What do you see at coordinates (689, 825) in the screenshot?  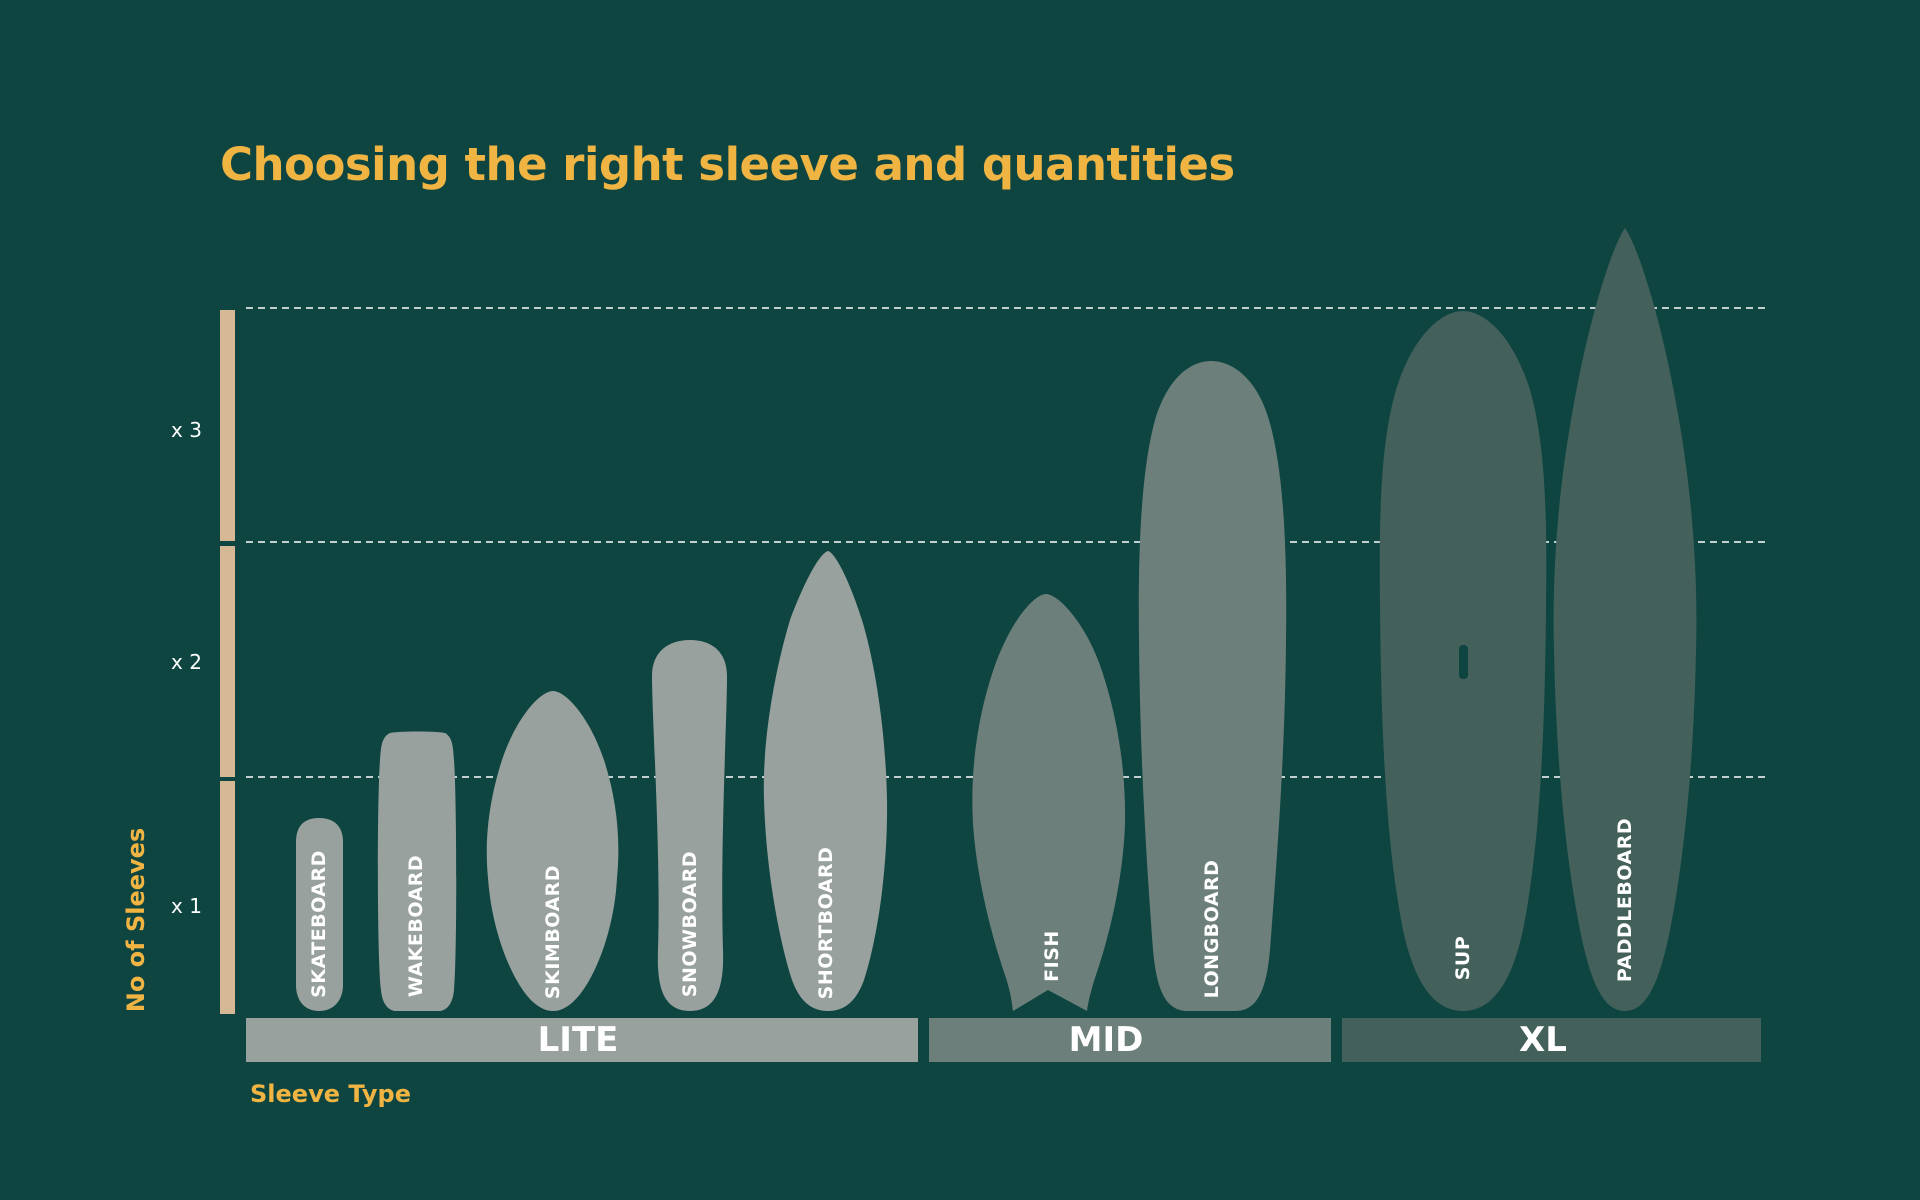 I see `snowboard-icon` at bounding box center [689, 825].